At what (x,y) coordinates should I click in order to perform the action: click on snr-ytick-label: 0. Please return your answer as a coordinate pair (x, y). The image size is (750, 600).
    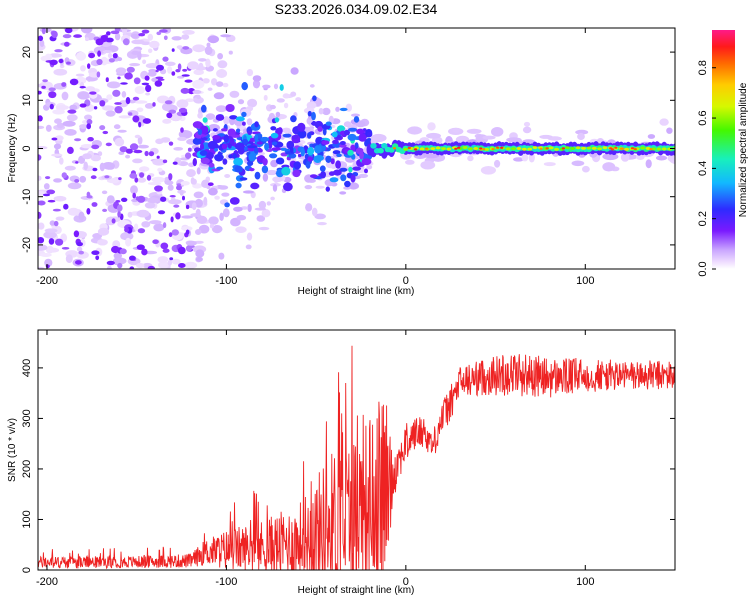
    Looking at the image, I should click on (27, 570).